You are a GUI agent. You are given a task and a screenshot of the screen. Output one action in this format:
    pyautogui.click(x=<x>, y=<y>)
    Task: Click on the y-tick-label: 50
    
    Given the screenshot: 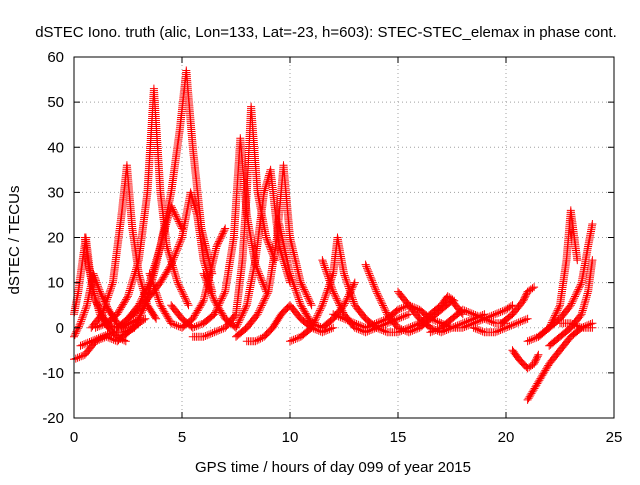 What is the action you would take?
    pyautogui.click(x=55, y=102)
    